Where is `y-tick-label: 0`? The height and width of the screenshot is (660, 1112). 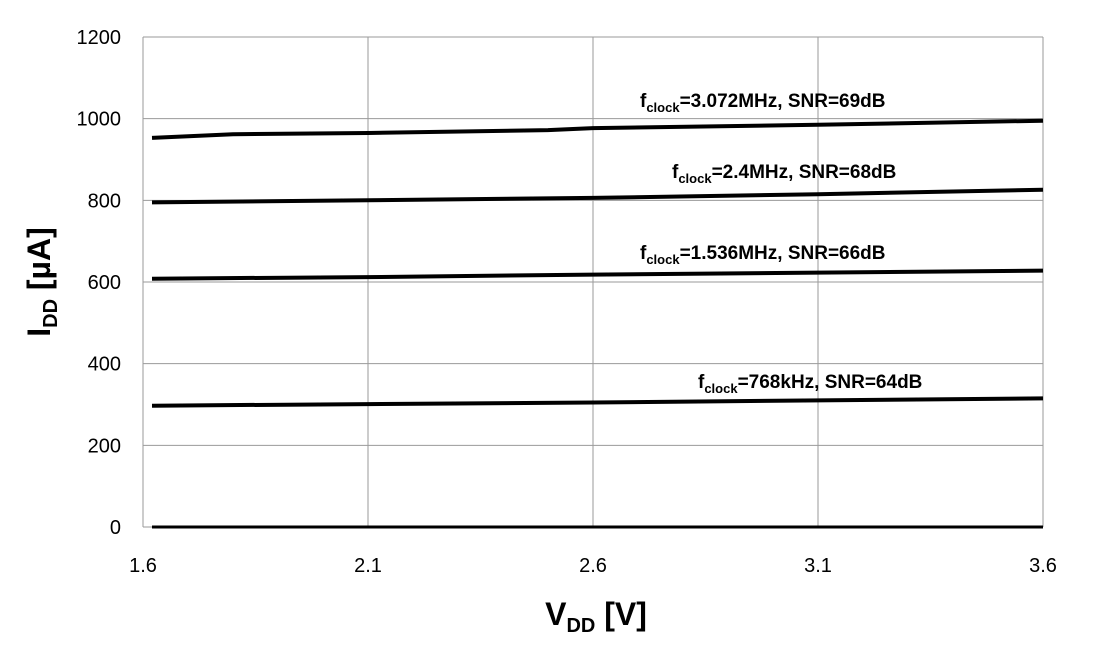
y-tick-label: 0 is located at coordinates (115, 528).